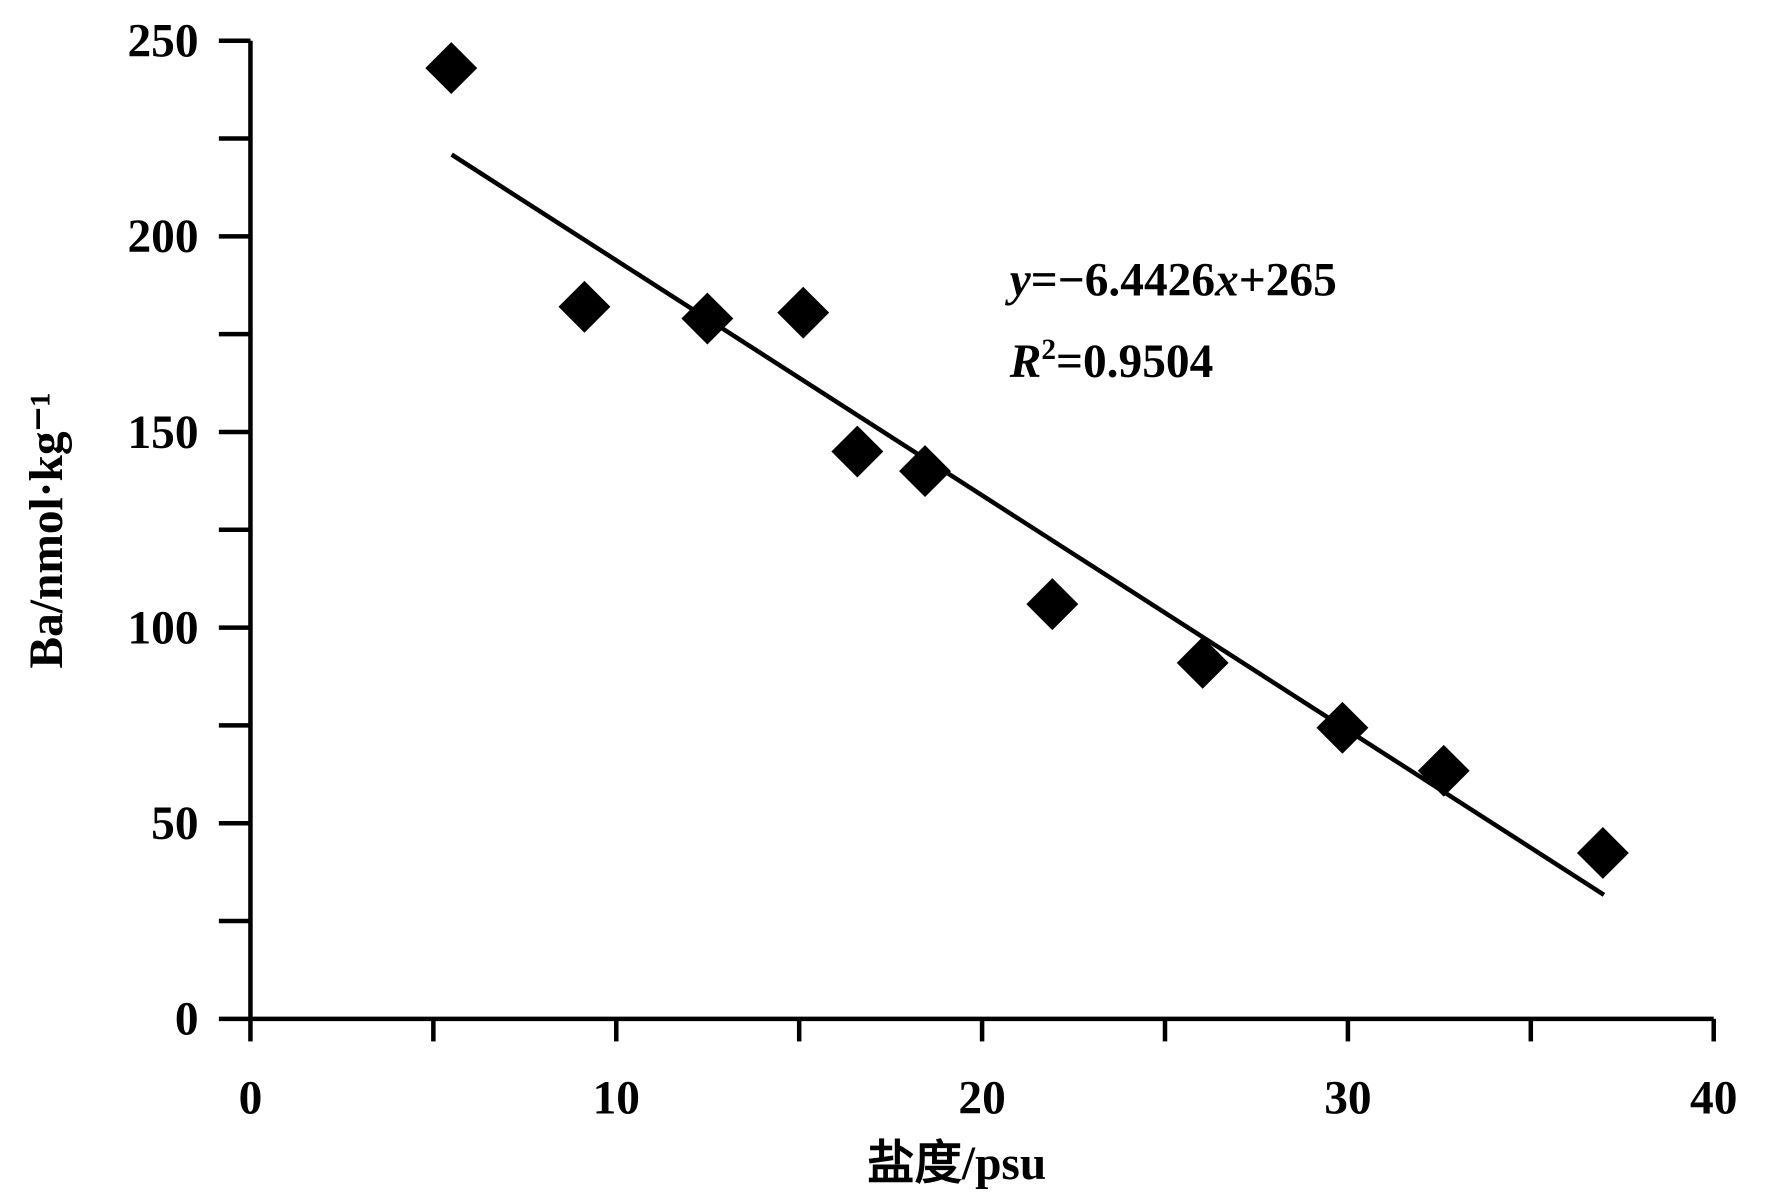 This screenshot has height=1204, width=1769. What do you see at coordinates (162, 237) in the screenshot?
I see `y-tick-label: 200` at bounding box center [162, 237].